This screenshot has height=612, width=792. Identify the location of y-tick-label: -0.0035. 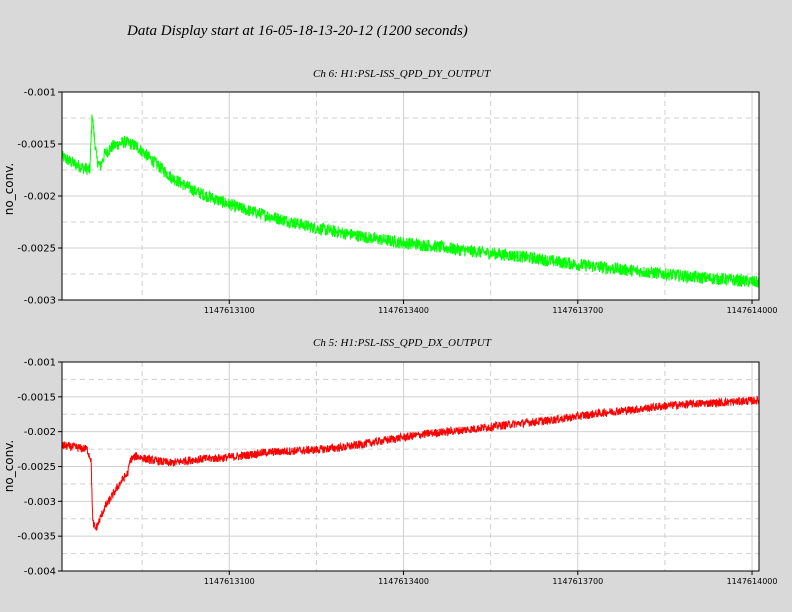
(36, 537).